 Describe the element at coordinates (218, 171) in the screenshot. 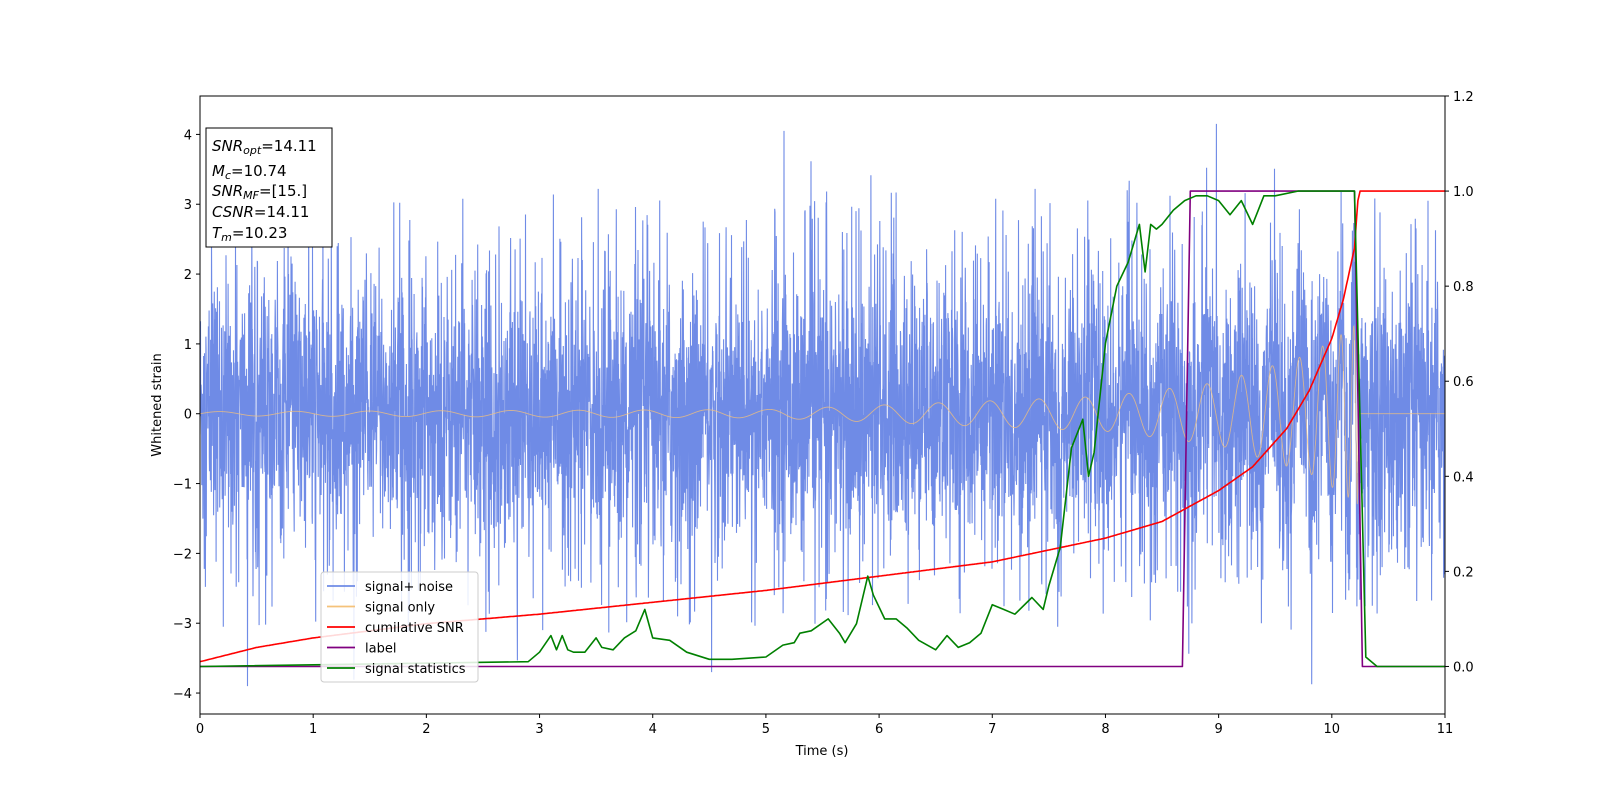

I see `annotation-symbol: M` at that location.